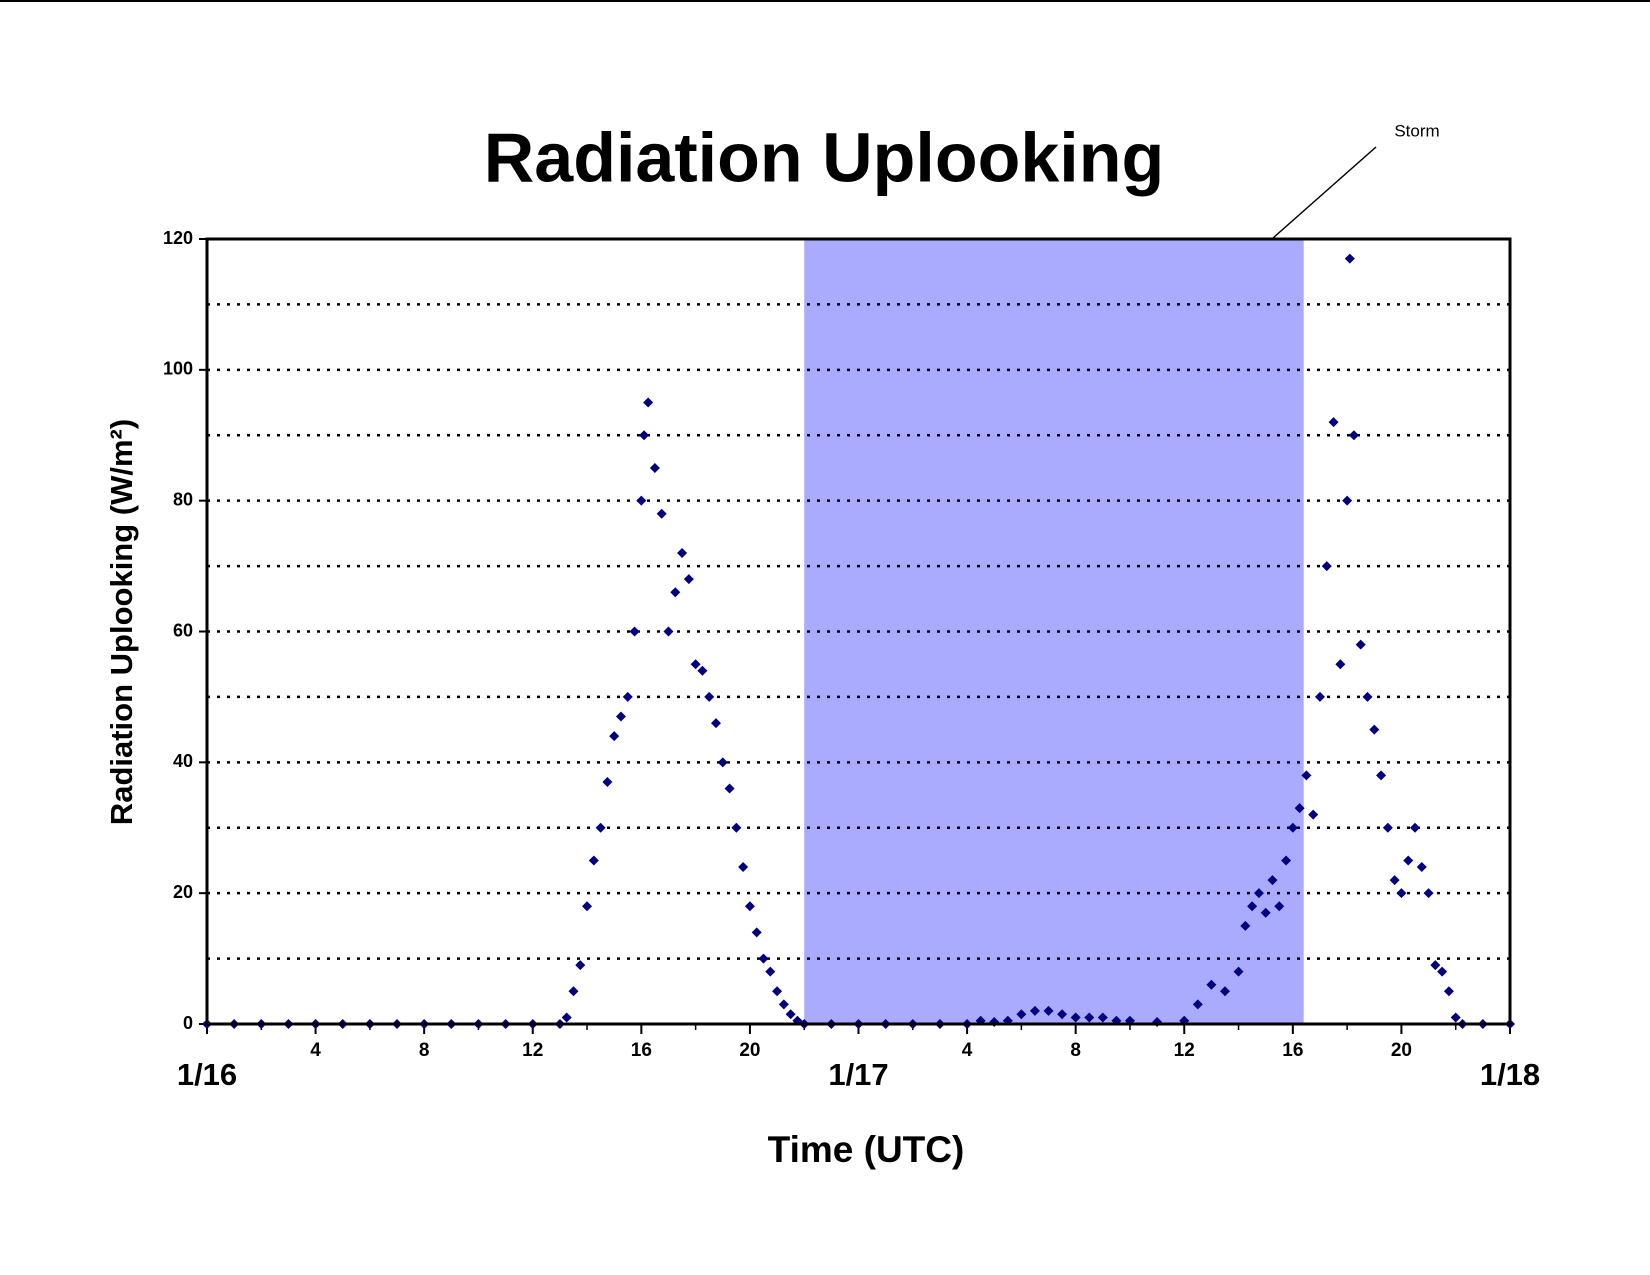 This screenshot has height=1275, width=1650. What do you see at coordinates (207, 1074) in the screenshot?
I see `x-date-label: 1/16` at bounding box center [207, 1074].